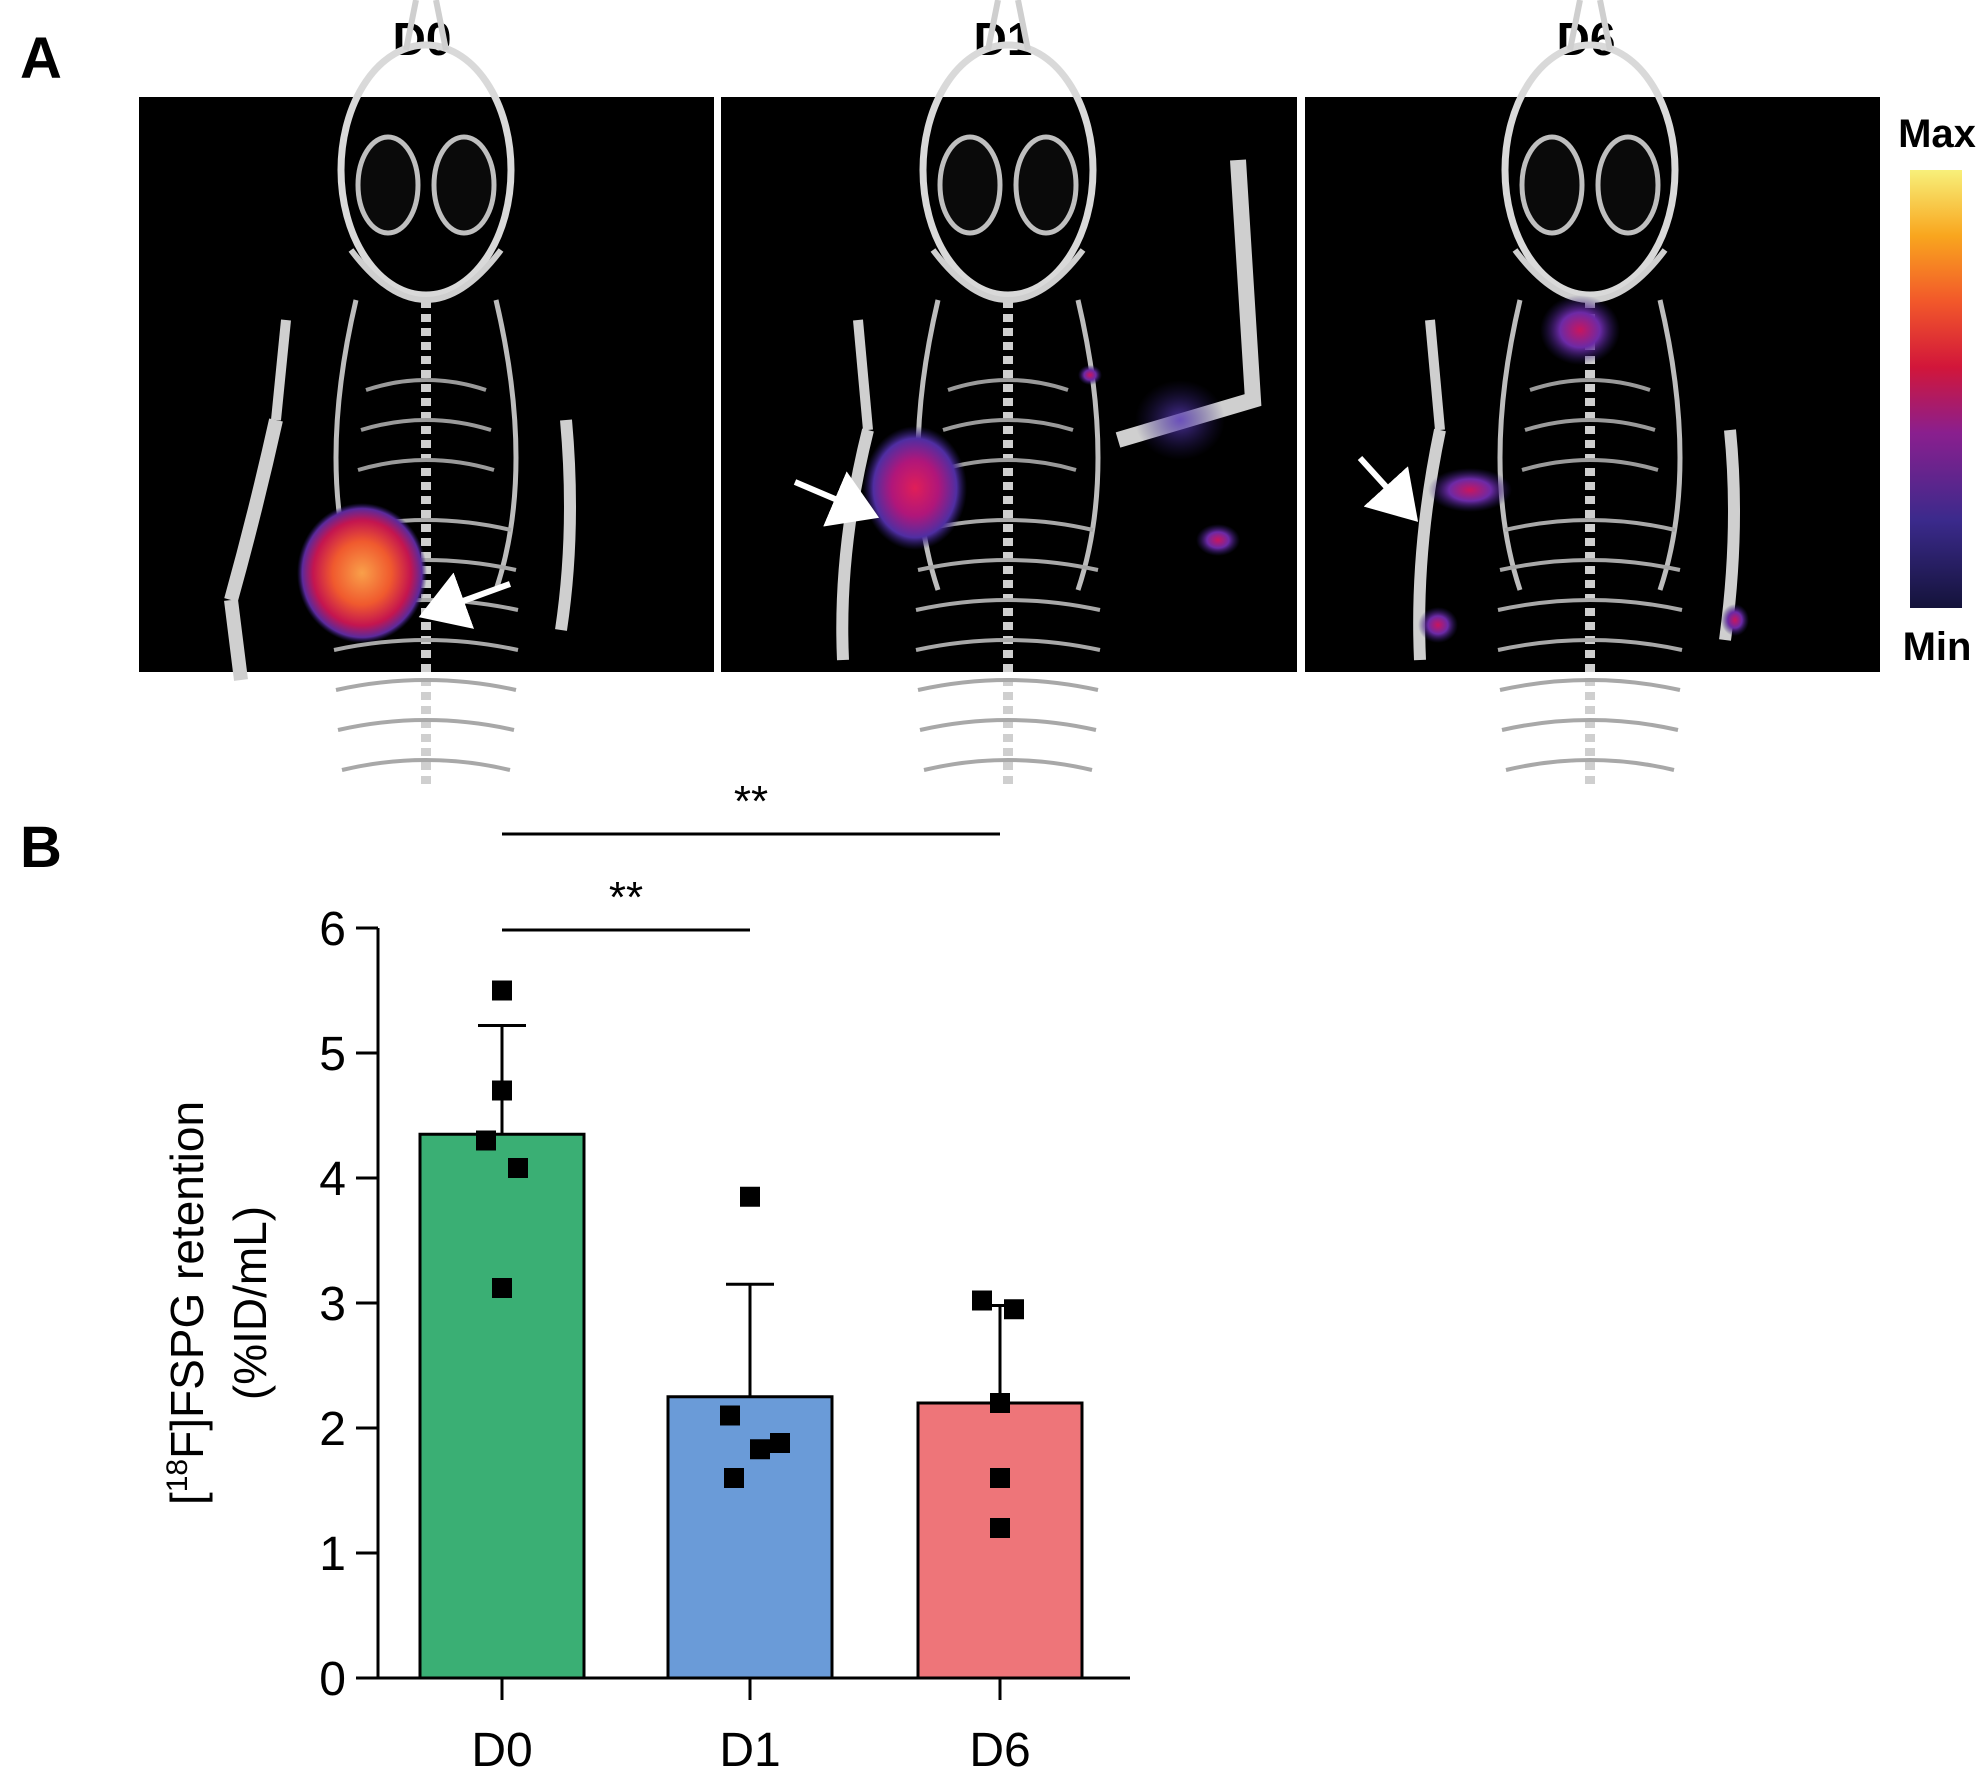 The width and height of the screenshot is (1988, 1791). I want to click on colorbar-gradient, so click(1936, 389).